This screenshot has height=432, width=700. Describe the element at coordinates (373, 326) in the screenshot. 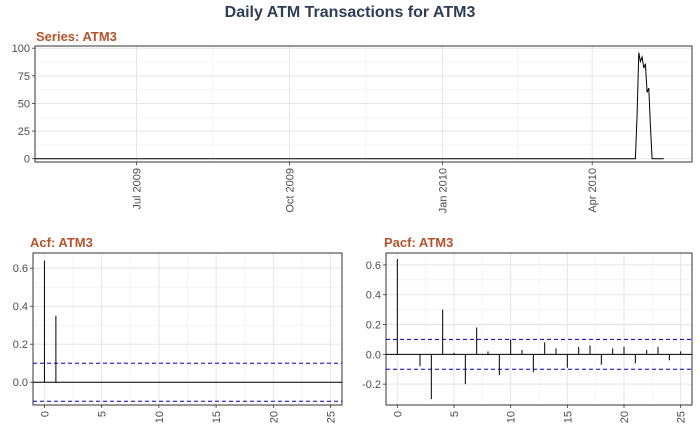

I see `pacf-y-tick-label: 0.2` at that location.